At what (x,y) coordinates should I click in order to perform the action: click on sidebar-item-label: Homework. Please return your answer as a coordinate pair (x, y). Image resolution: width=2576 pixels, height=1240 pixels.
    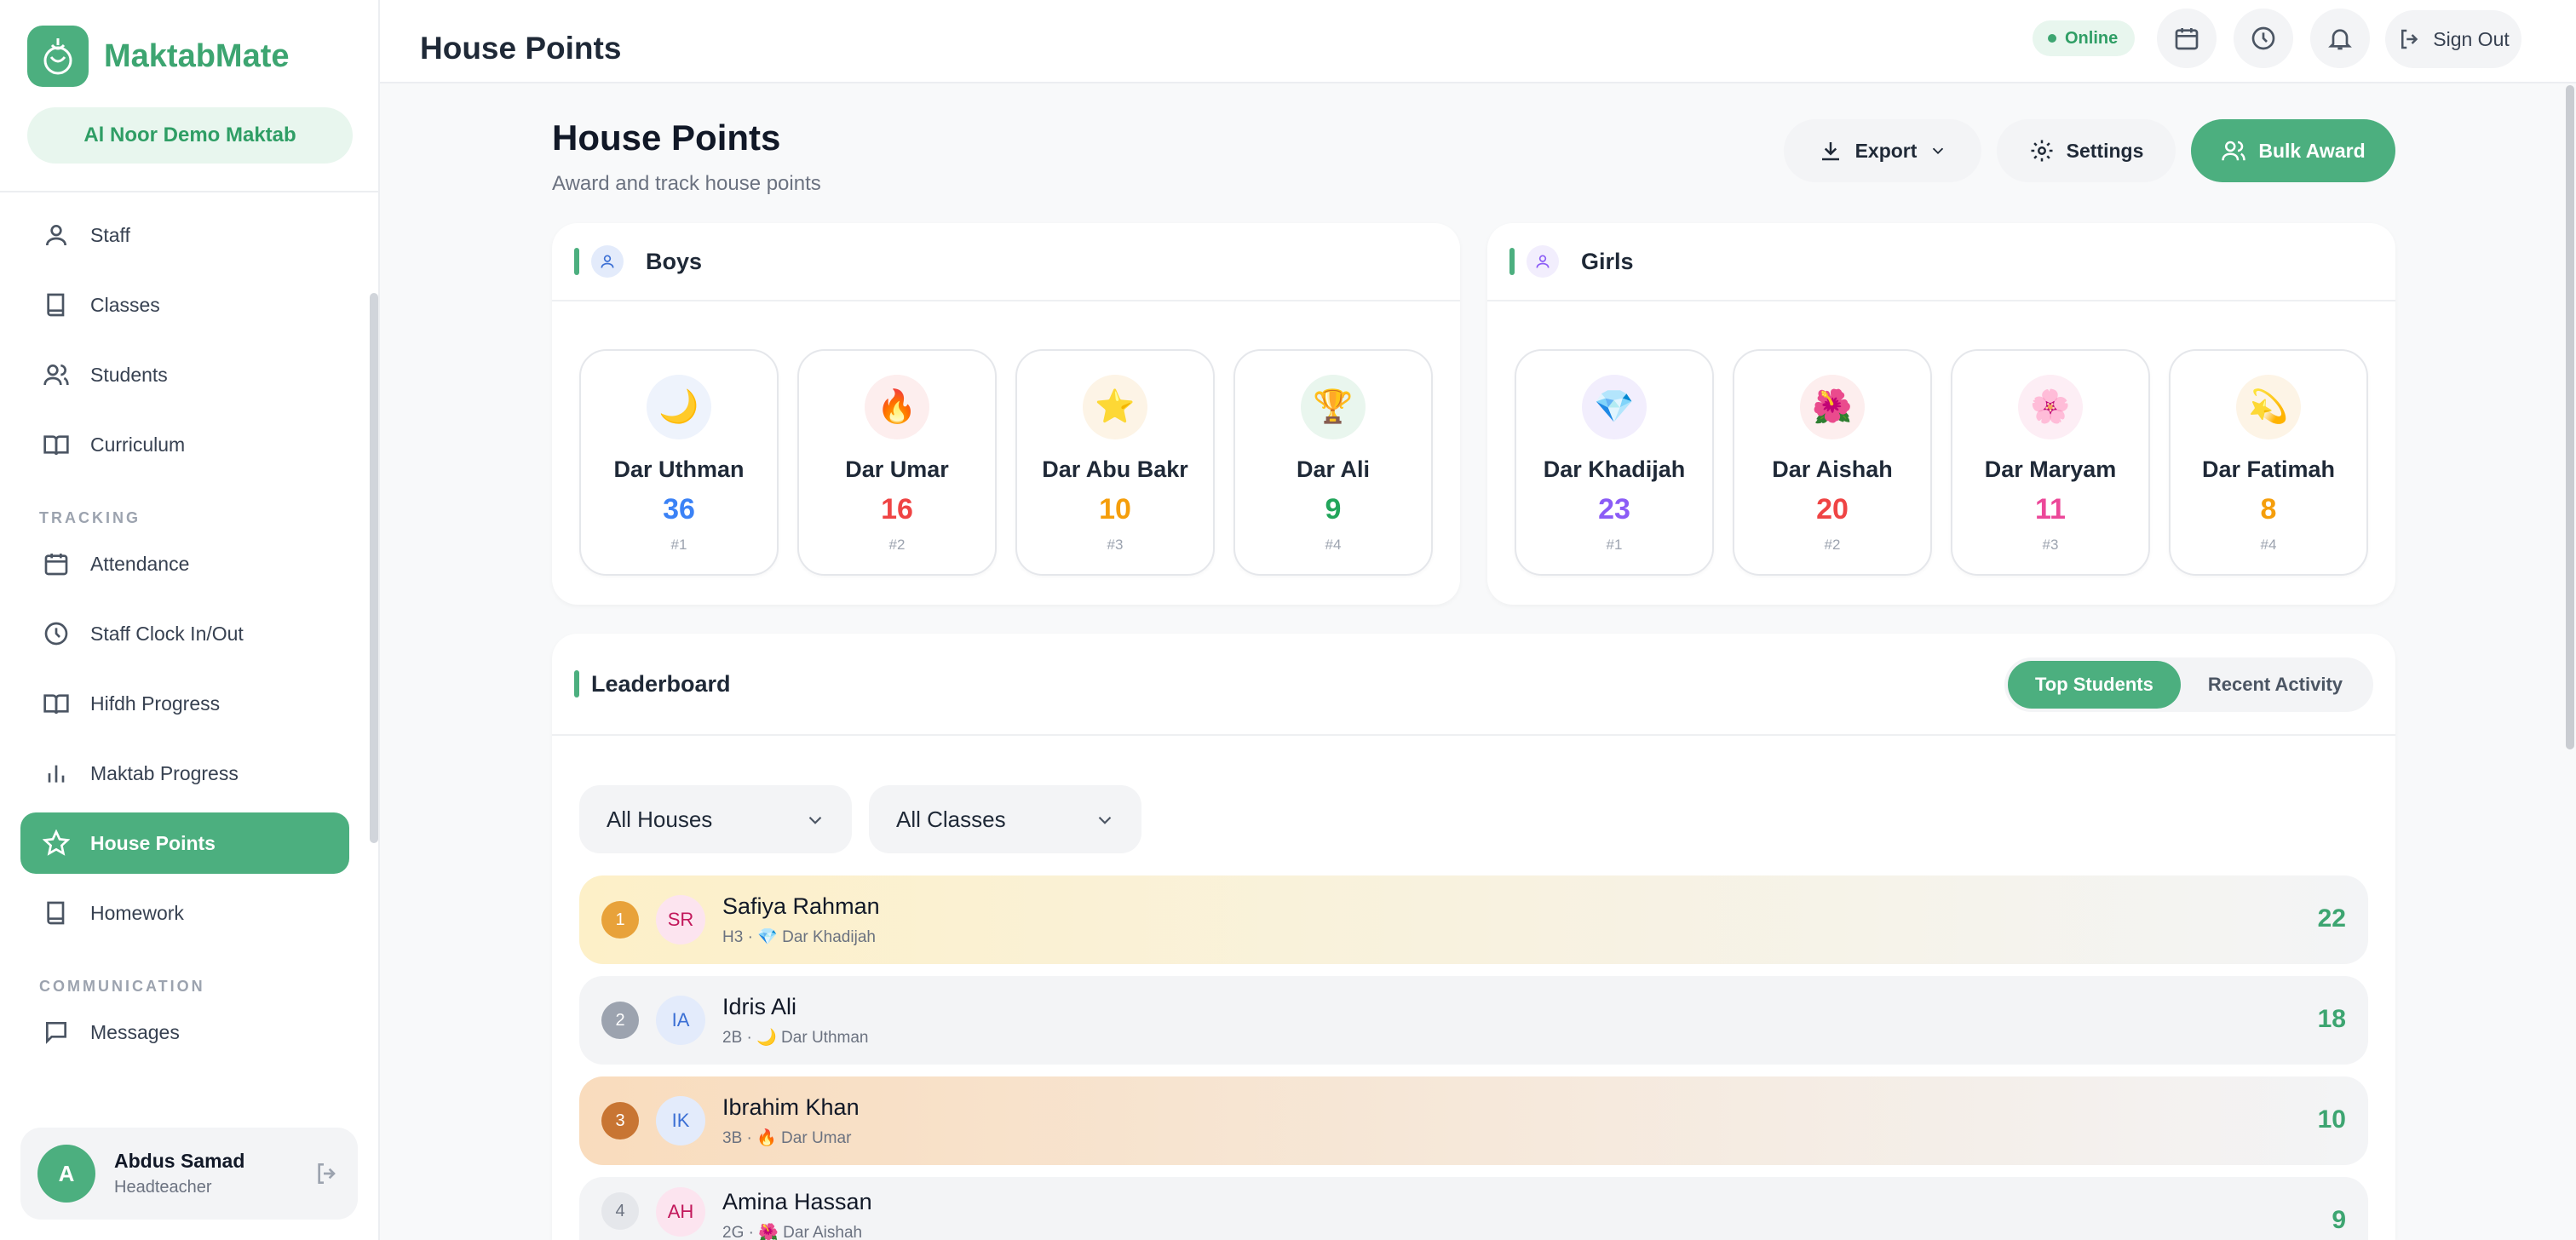
    Looking at the image, I should click on (137, 912).